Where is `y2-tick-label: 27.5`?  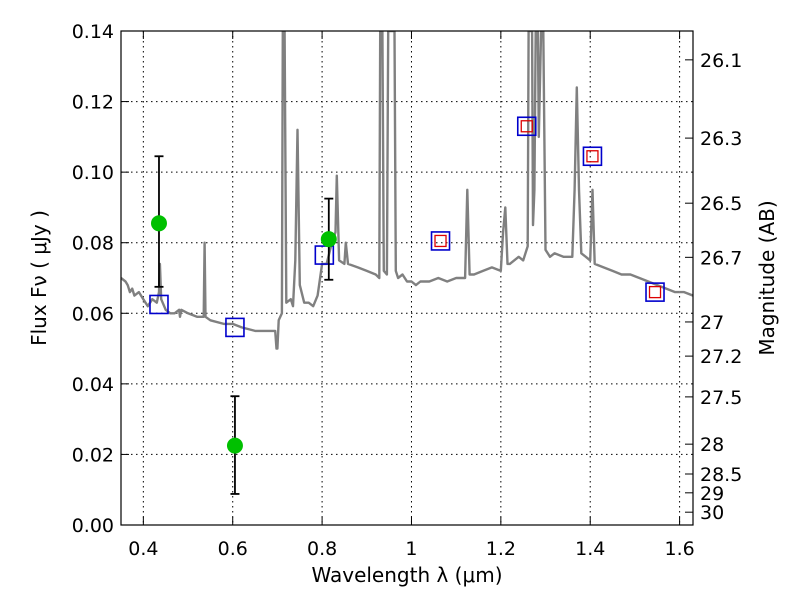
y2-tick-label: 27.5 is located at coordinates (721, 398).